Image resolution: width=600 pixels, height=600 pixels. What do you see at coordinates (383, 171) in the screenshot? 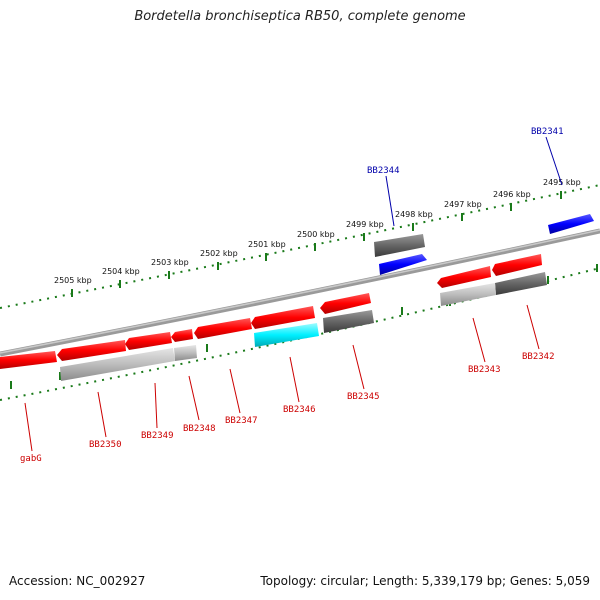
I see `gene-label-bb2344: BB2344` at bounding box center [383, 171].